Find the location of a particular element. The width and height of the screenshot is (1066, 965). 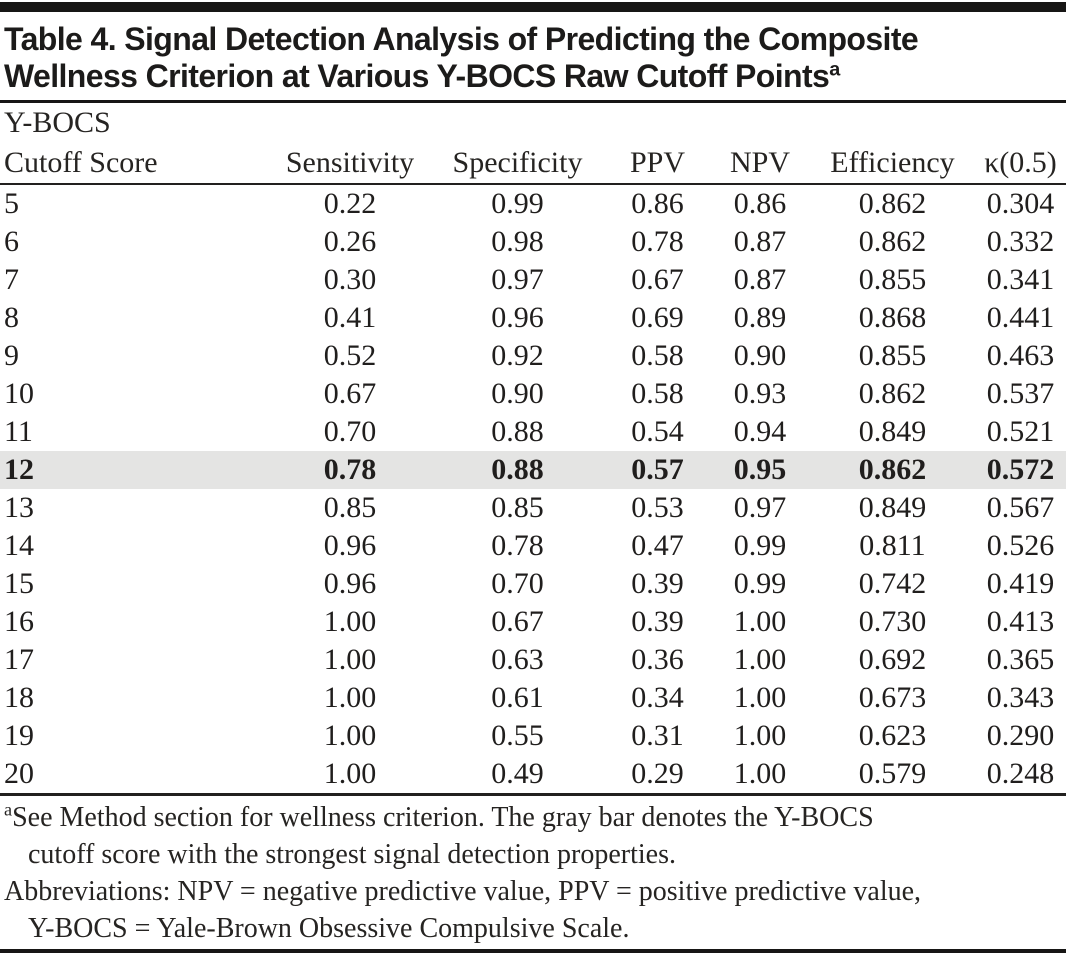

table-row: 16 1.00 0.67 0.39 1.00 0.730 0.413 is located at coordinates (533, 622).